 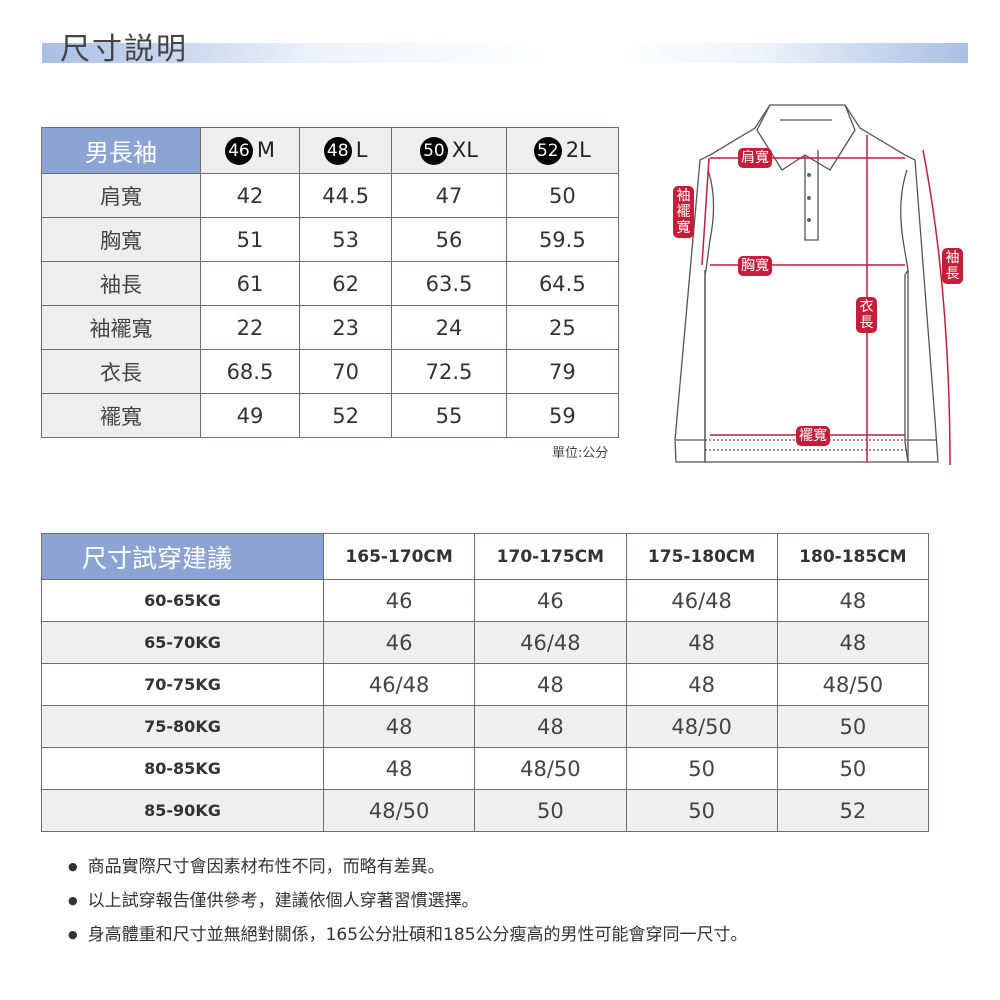 I want to click on fit-table-row: 60-65KG 46 46 46/48 48, so click(x=485, y=600).